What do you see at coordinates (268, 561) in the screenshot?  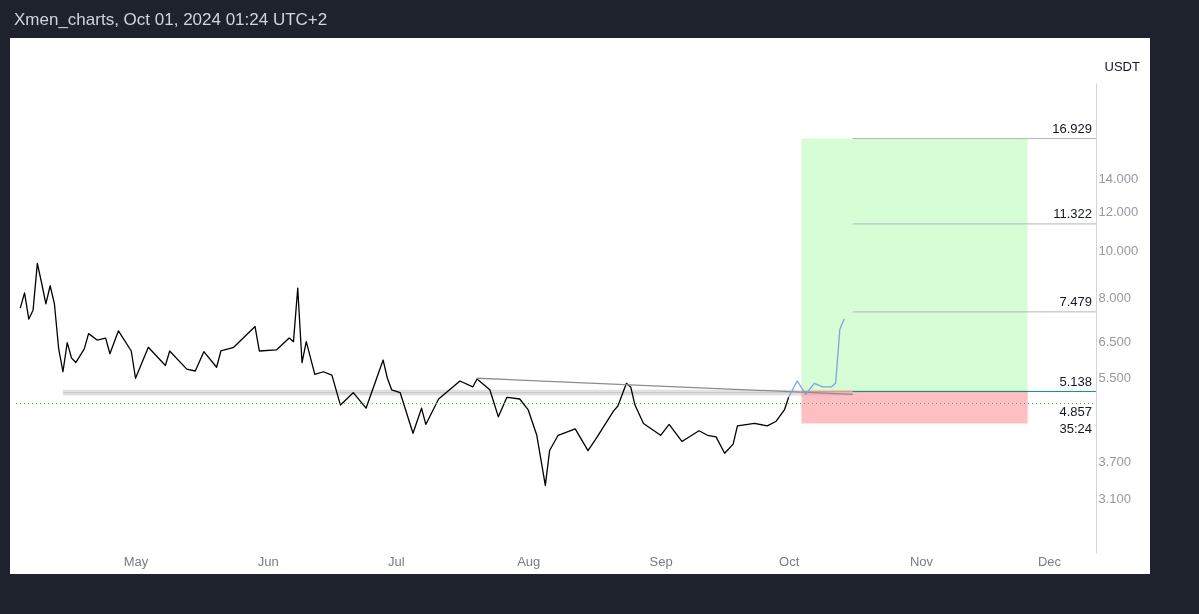 I see `x-tick-label: Jun` at bounding box center [268, 561].